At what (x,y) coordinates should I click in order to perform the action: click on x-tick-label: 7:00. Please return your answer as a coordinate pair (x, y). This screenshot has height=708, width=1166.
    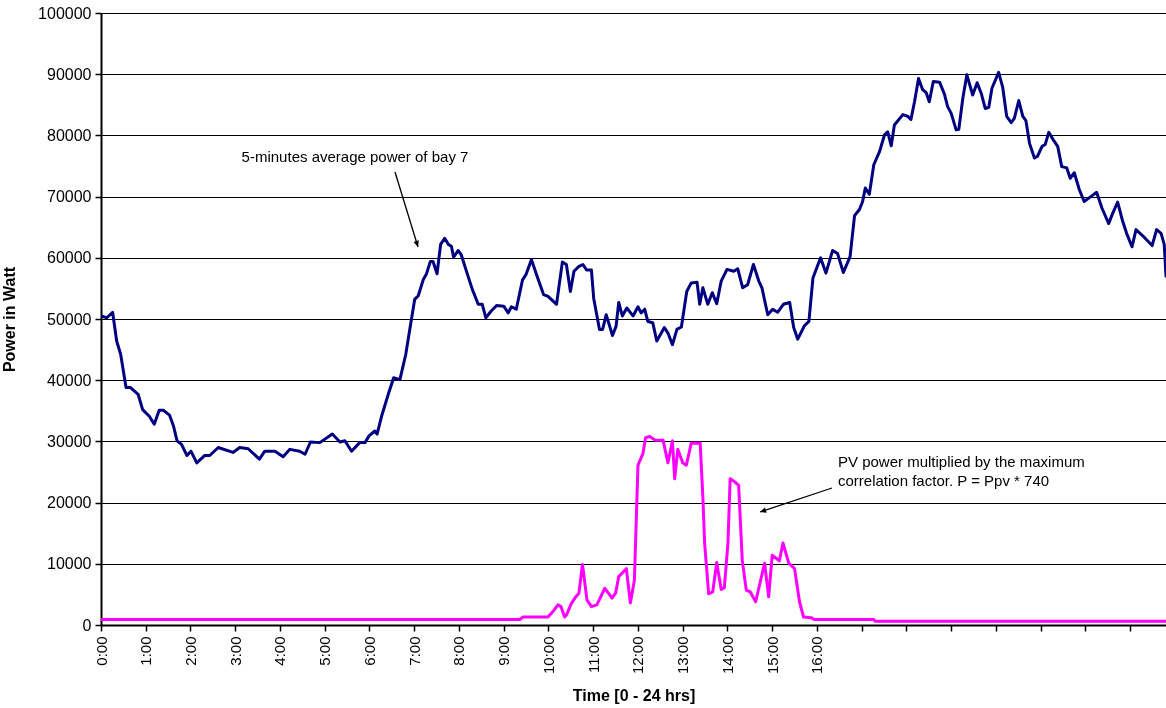
    Looking at the image, I should click on (414, 651).